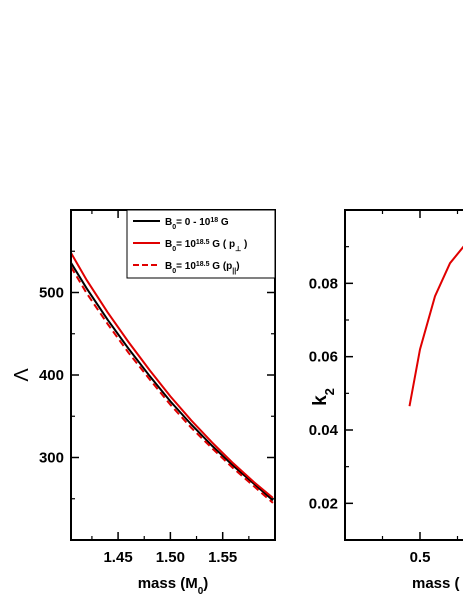 This screenshot has height=599, width=463. I want to click on left-x-axis-label: mass (M0), so click(173, 586).